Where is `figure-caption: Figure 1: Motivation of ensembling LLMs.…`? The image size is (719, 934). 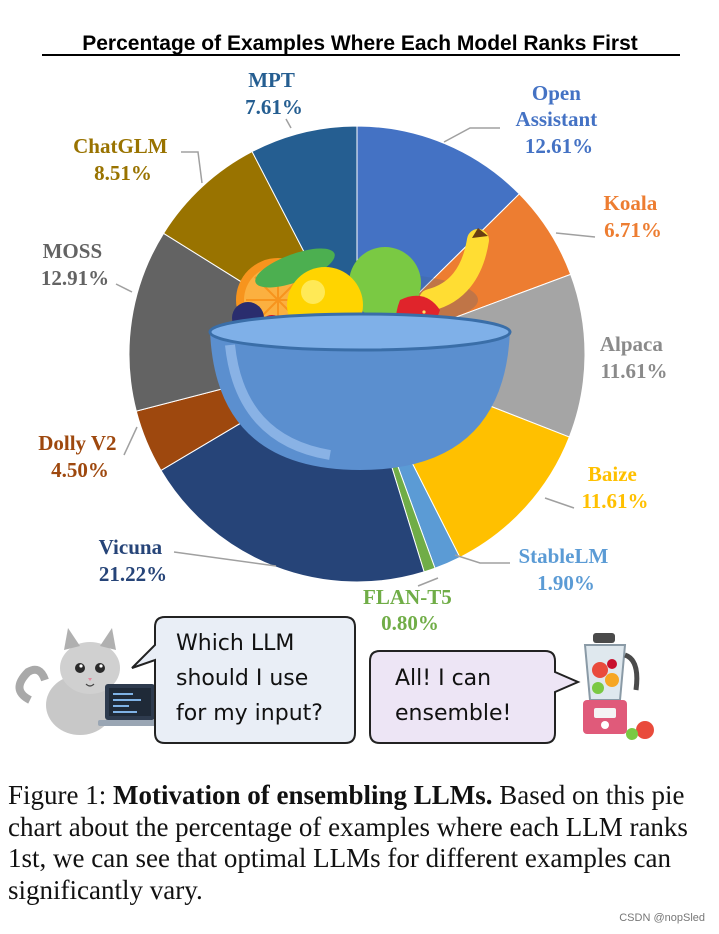 figure-caption: Figure 1: Motivation of ensembling LLMs.… is located at coordinates (358, 843).